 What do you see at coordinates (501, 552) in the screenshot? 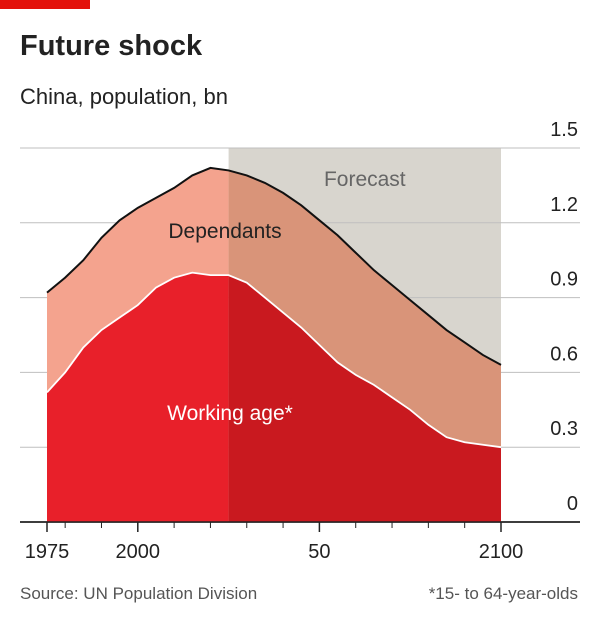
I see `x-tick-label: 2100` at bounding box center [501, 552].